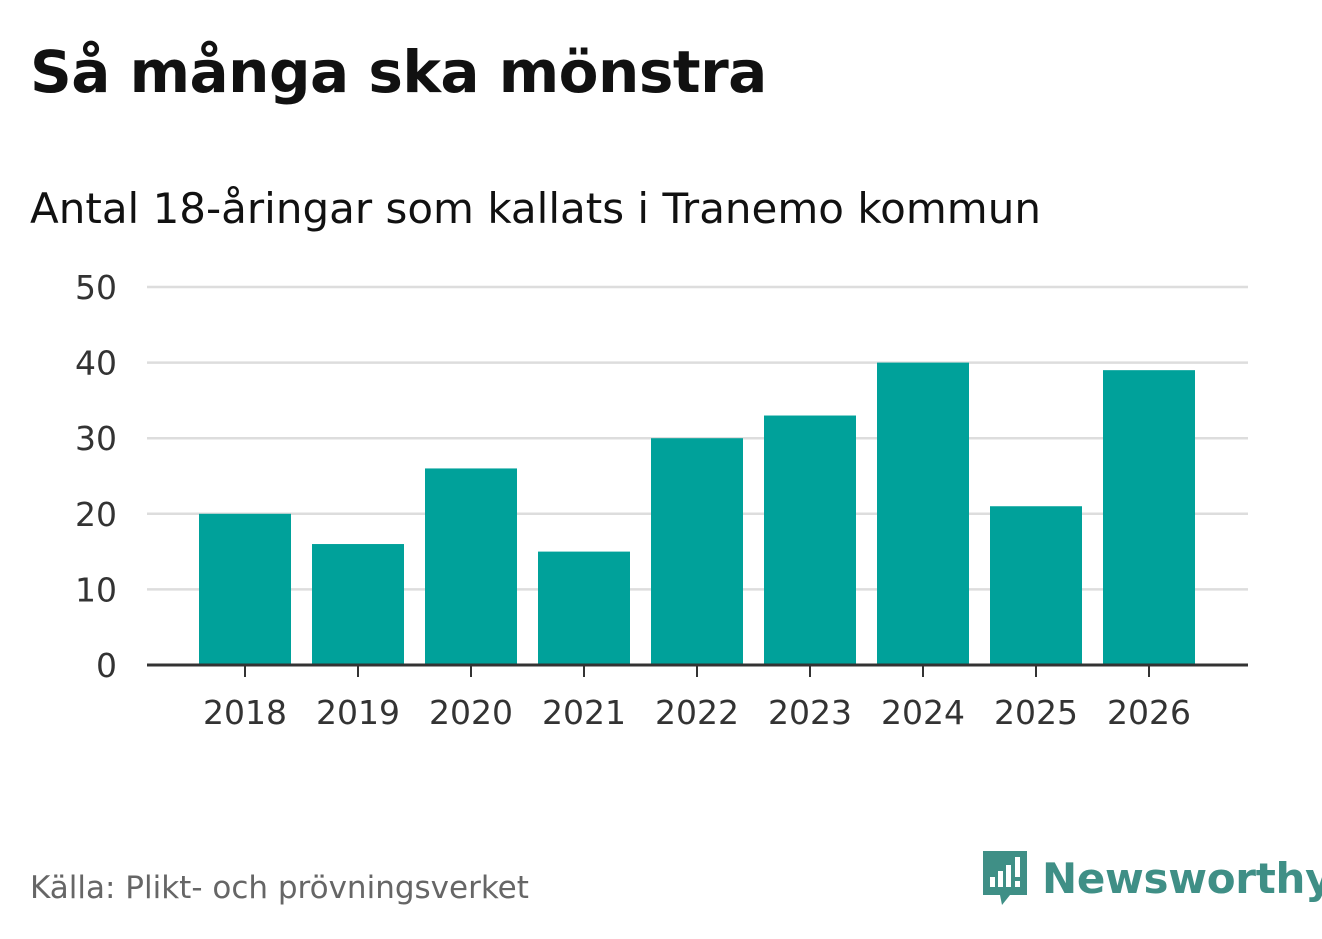 The height and width of the screenshot is (939, 1322). Describe the element at coordinates (96, 514) in the screenshot. I see `y-tick-label: 20` at that location.